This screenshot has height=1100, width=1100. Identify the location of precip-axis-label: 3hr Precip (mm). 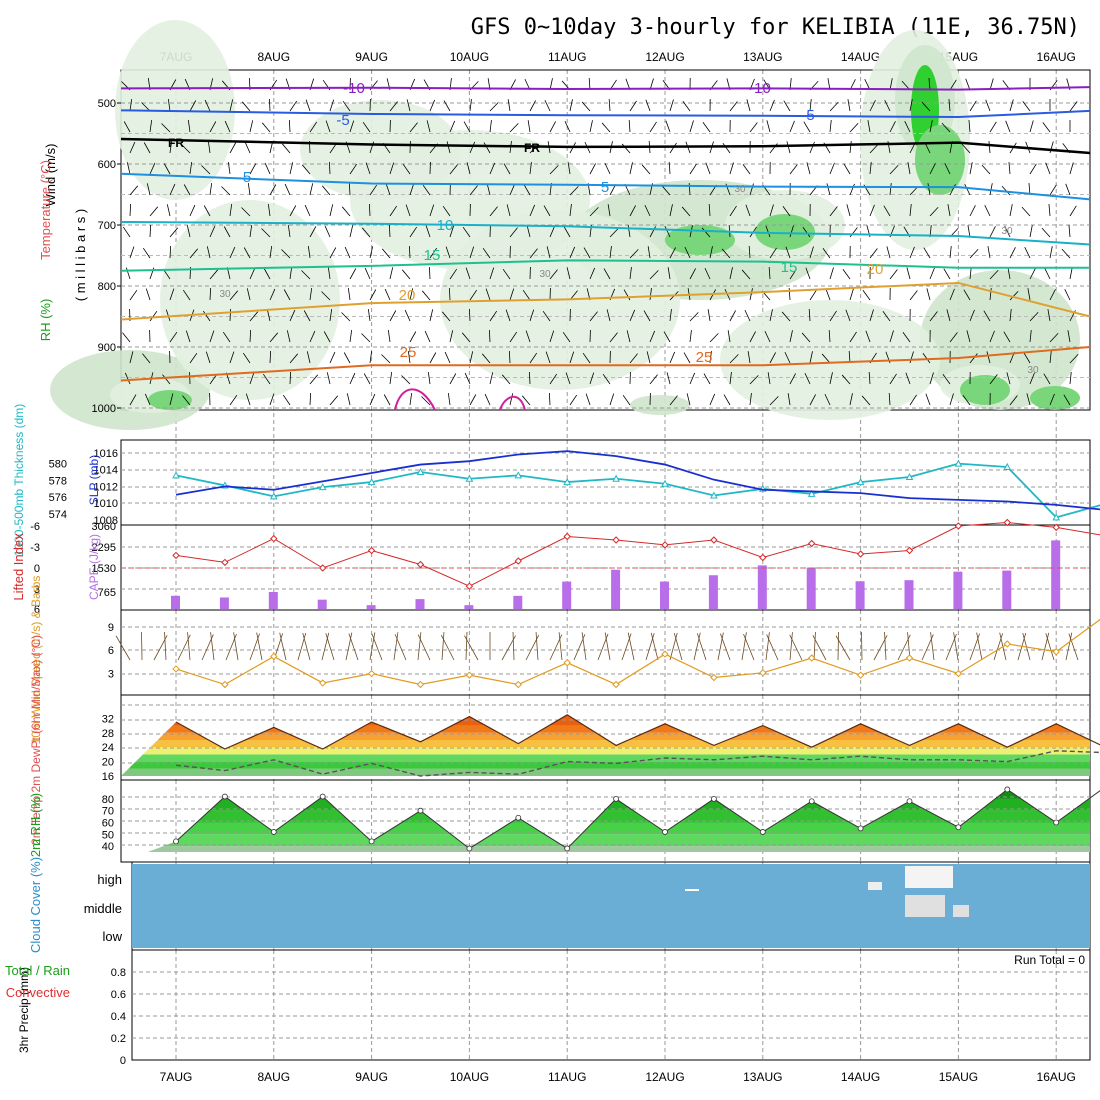
(24, 1010).